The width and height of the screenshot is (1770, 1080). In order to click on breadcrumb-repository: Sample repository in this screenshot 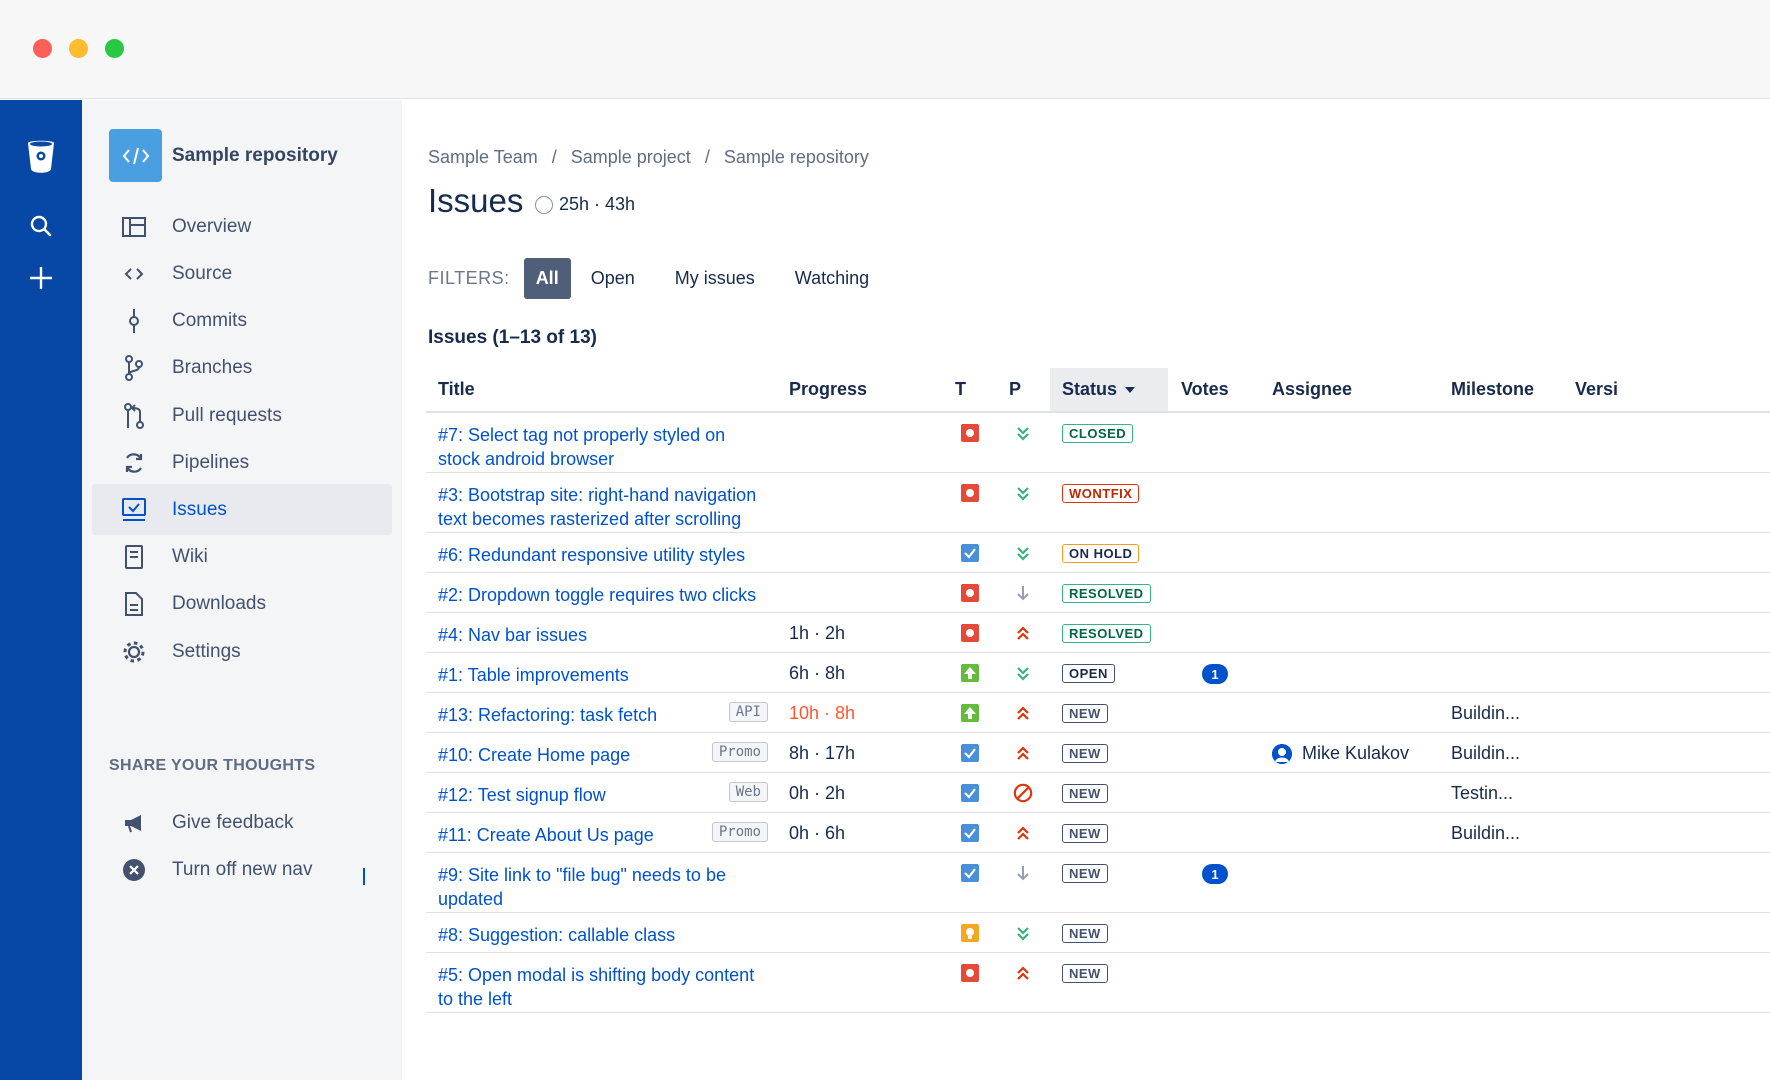, I will do `click(796, 157)`.